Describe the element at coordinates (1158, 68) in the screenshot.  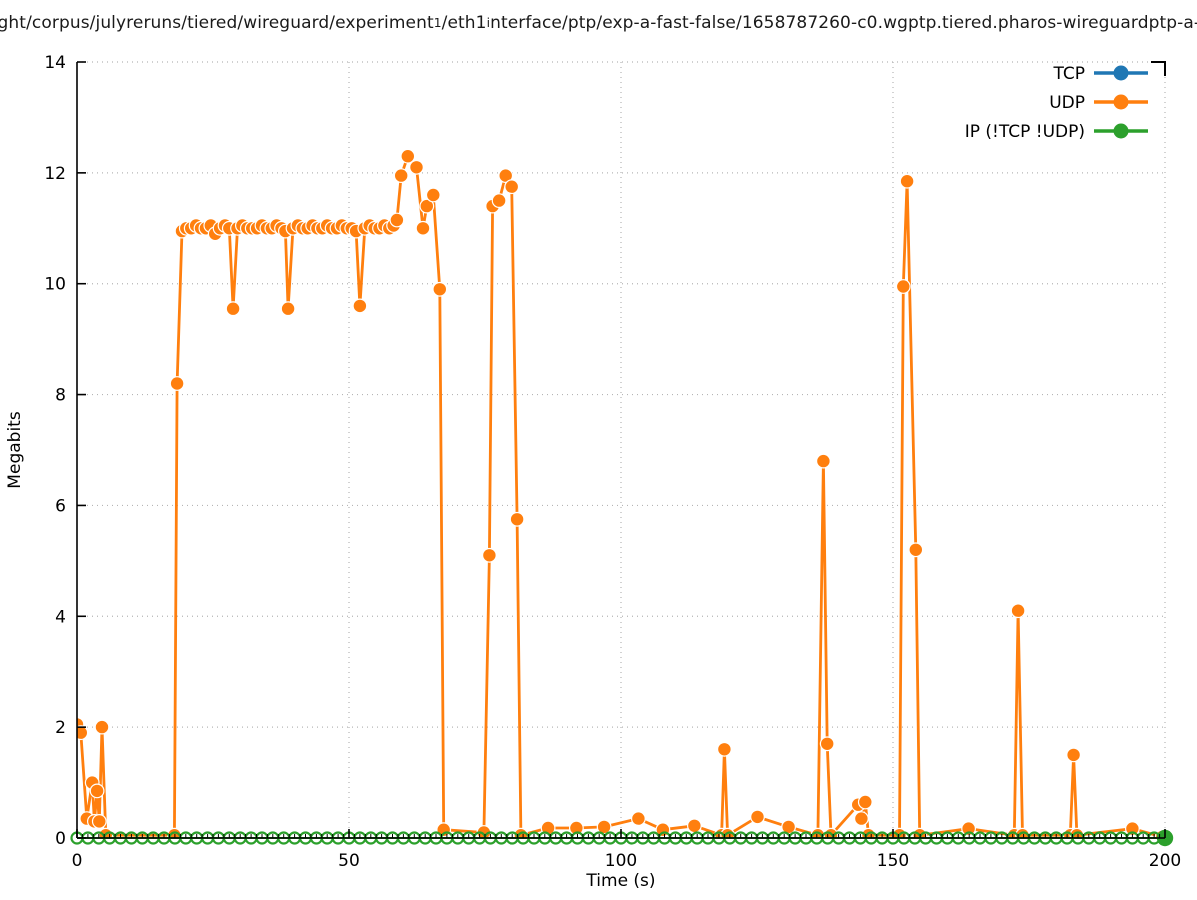
I see `corner-bracket` at that location.